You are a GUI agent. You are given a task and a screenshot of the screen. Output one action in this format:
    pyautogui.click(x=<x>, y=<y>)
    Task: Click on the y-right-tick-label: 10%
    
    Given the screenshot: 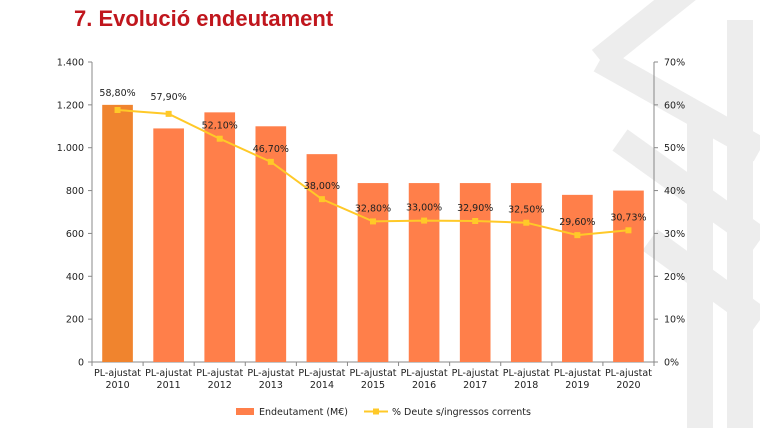 What is the action you would take?
    pyautogui.click(x=674, y=320)
    